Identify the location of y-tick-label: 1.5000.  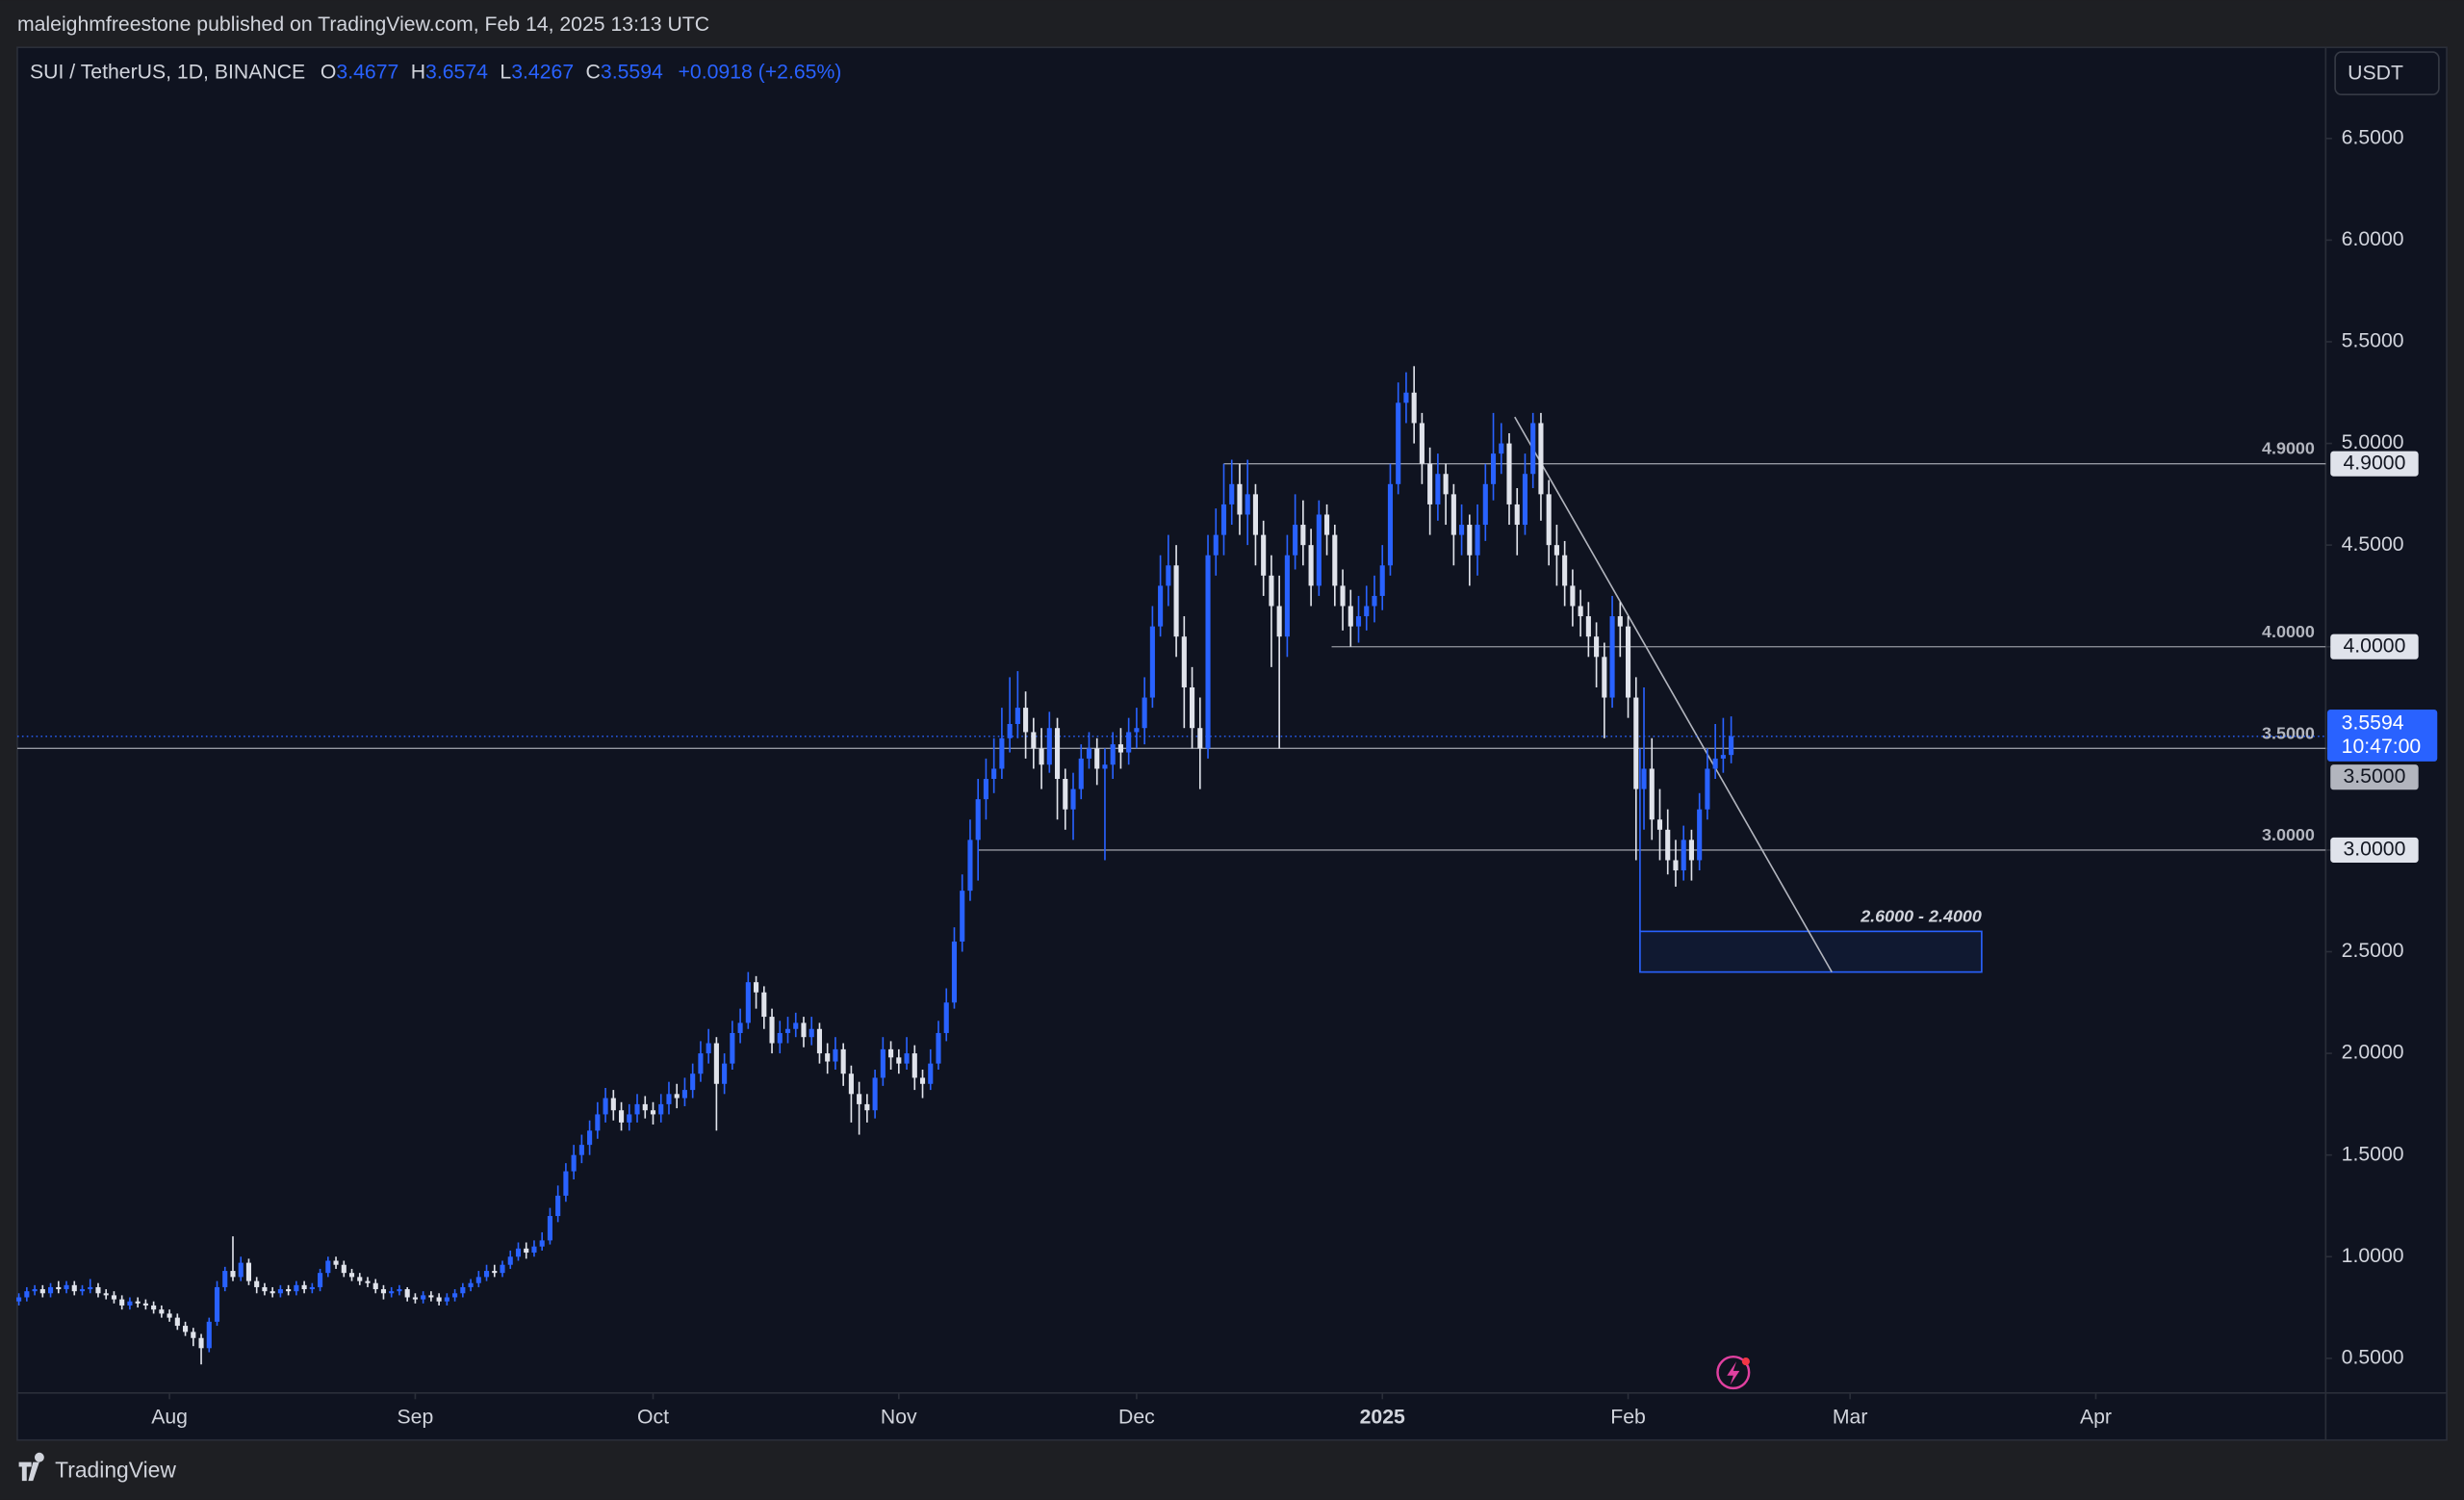
(2373, 1154).